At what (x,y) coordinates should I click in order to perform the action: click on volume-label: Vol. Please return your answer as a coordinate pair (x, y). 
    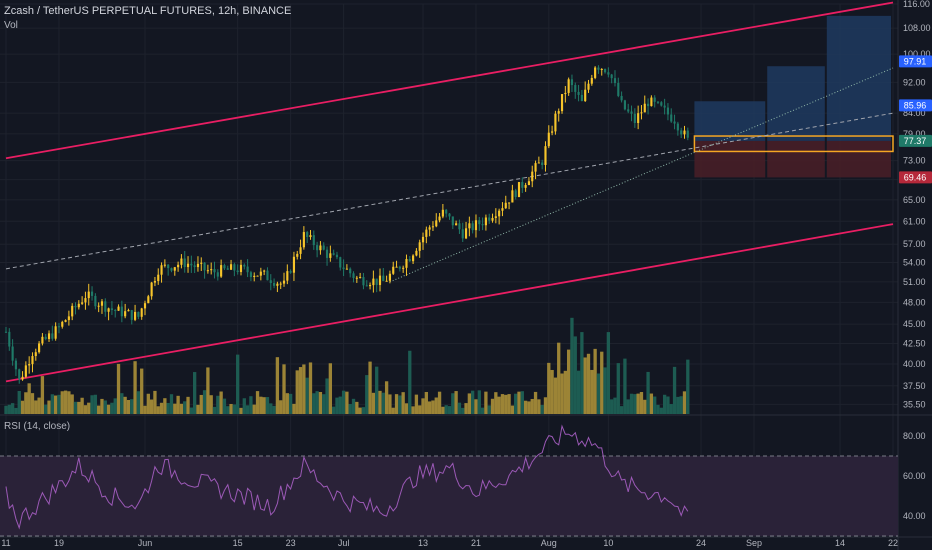
    Looking at the image, I should click on (11, 25).